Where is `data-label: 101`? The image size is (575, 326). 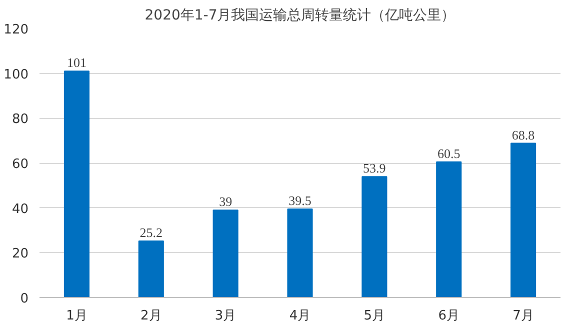
data-label: 101 is located at coordinates (76, 62).